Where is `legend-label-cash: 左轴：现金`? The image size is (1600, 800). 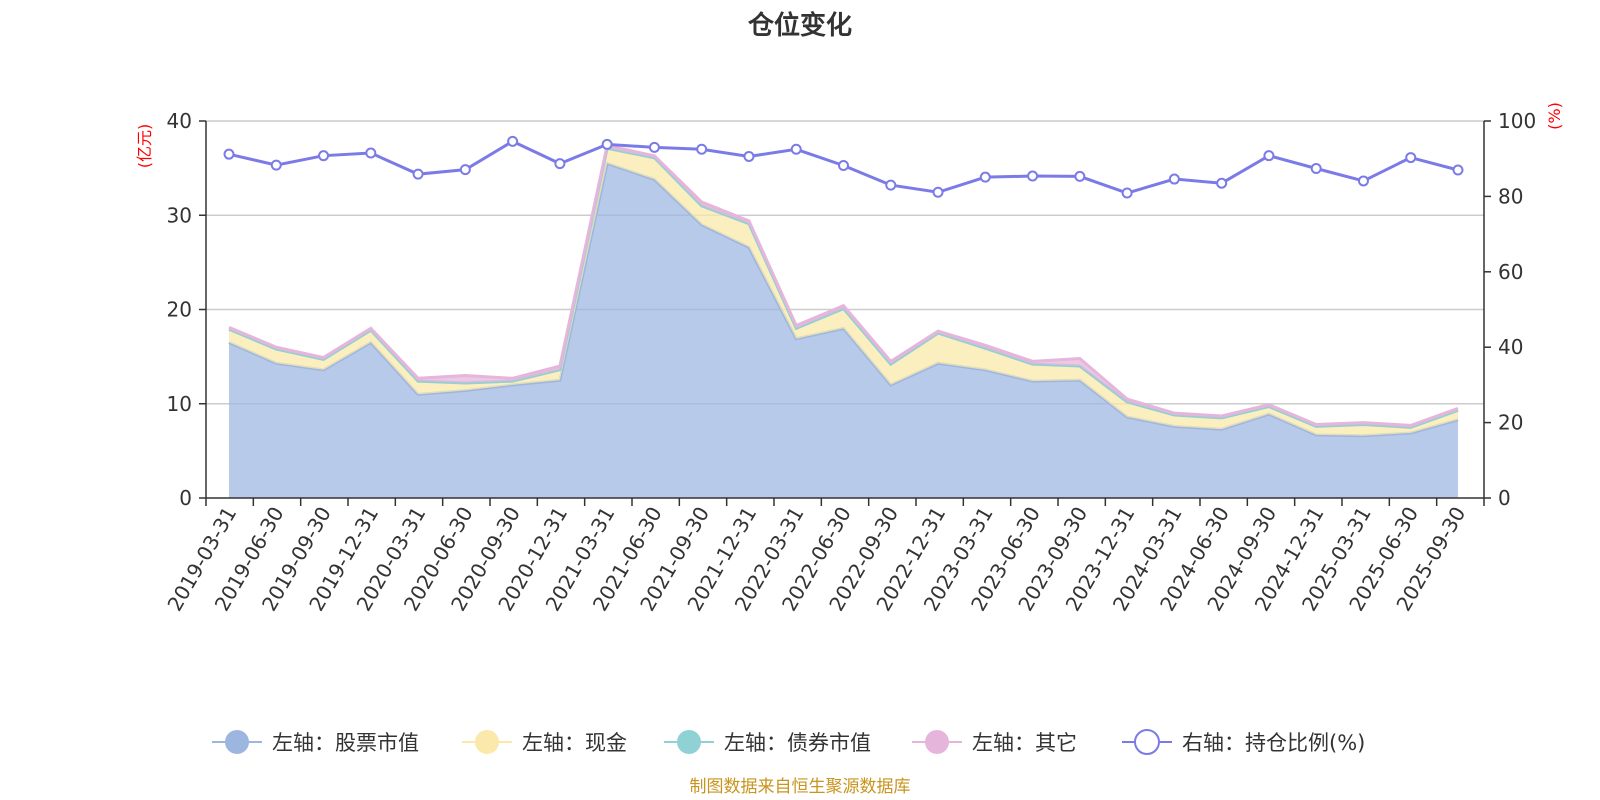
legend-label-cash: 左轴：现金 is located at coordinates (574, 743).